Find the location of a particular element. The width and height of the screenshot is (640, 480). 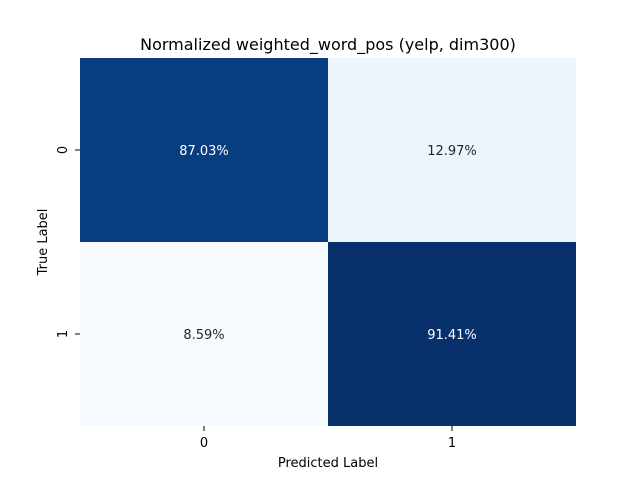

y-axis-ticks: 01 is located at coordinates (68, 242).